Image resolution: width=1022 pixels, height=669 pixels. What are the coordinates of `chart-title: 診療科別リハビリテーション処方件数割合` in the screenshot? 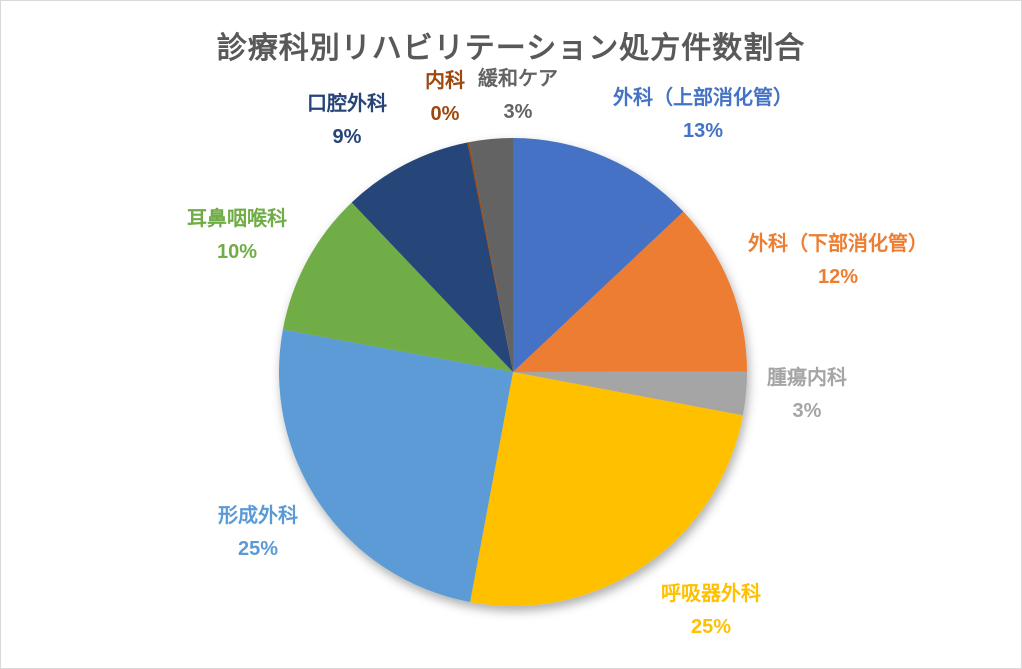 It's located at (511, 48).